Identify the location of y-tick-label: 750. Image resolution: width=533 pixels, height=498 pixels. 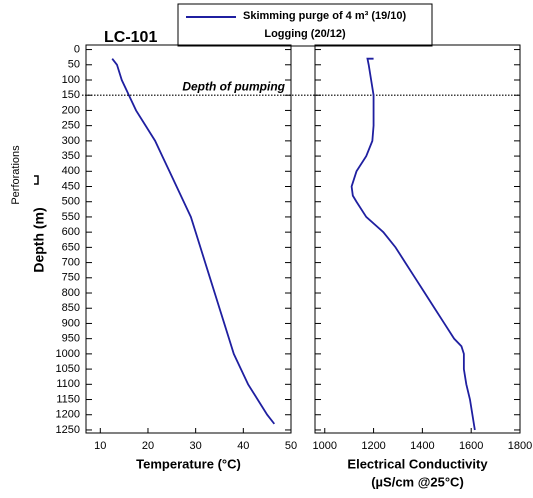
(71, 278).